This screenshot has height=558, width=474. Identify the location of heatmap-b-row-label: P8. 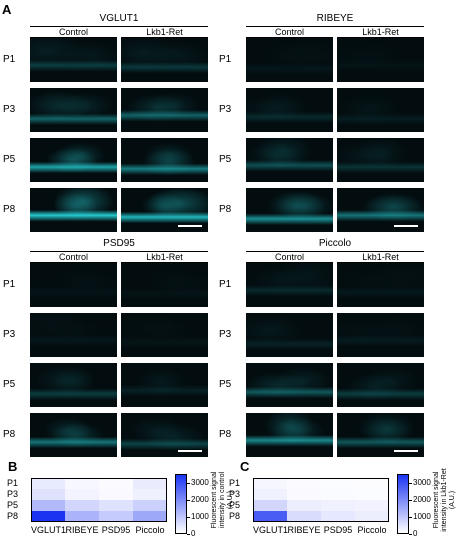
(13, 516).